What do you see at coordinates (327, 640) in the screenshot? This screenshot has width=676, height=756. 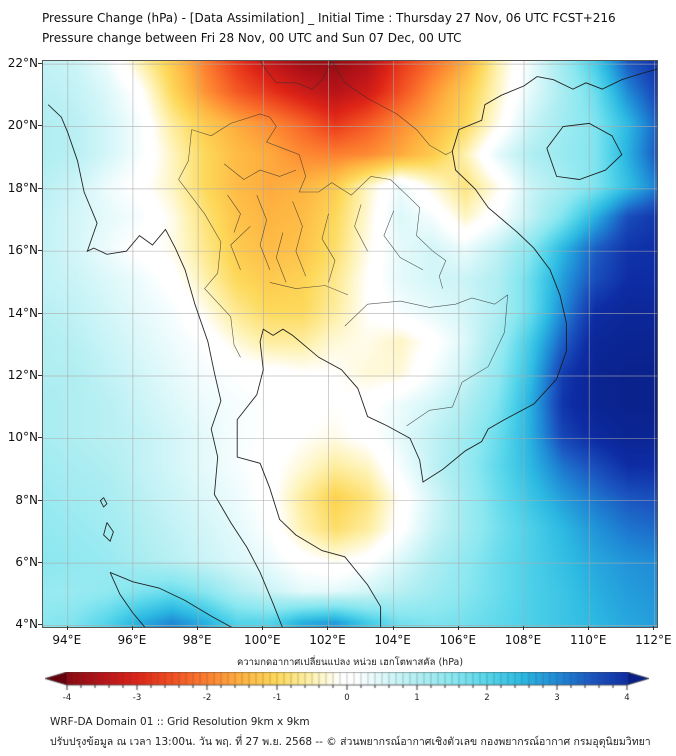 I see `lon-tick-label: 102°E` at bounding box center [327, 640].